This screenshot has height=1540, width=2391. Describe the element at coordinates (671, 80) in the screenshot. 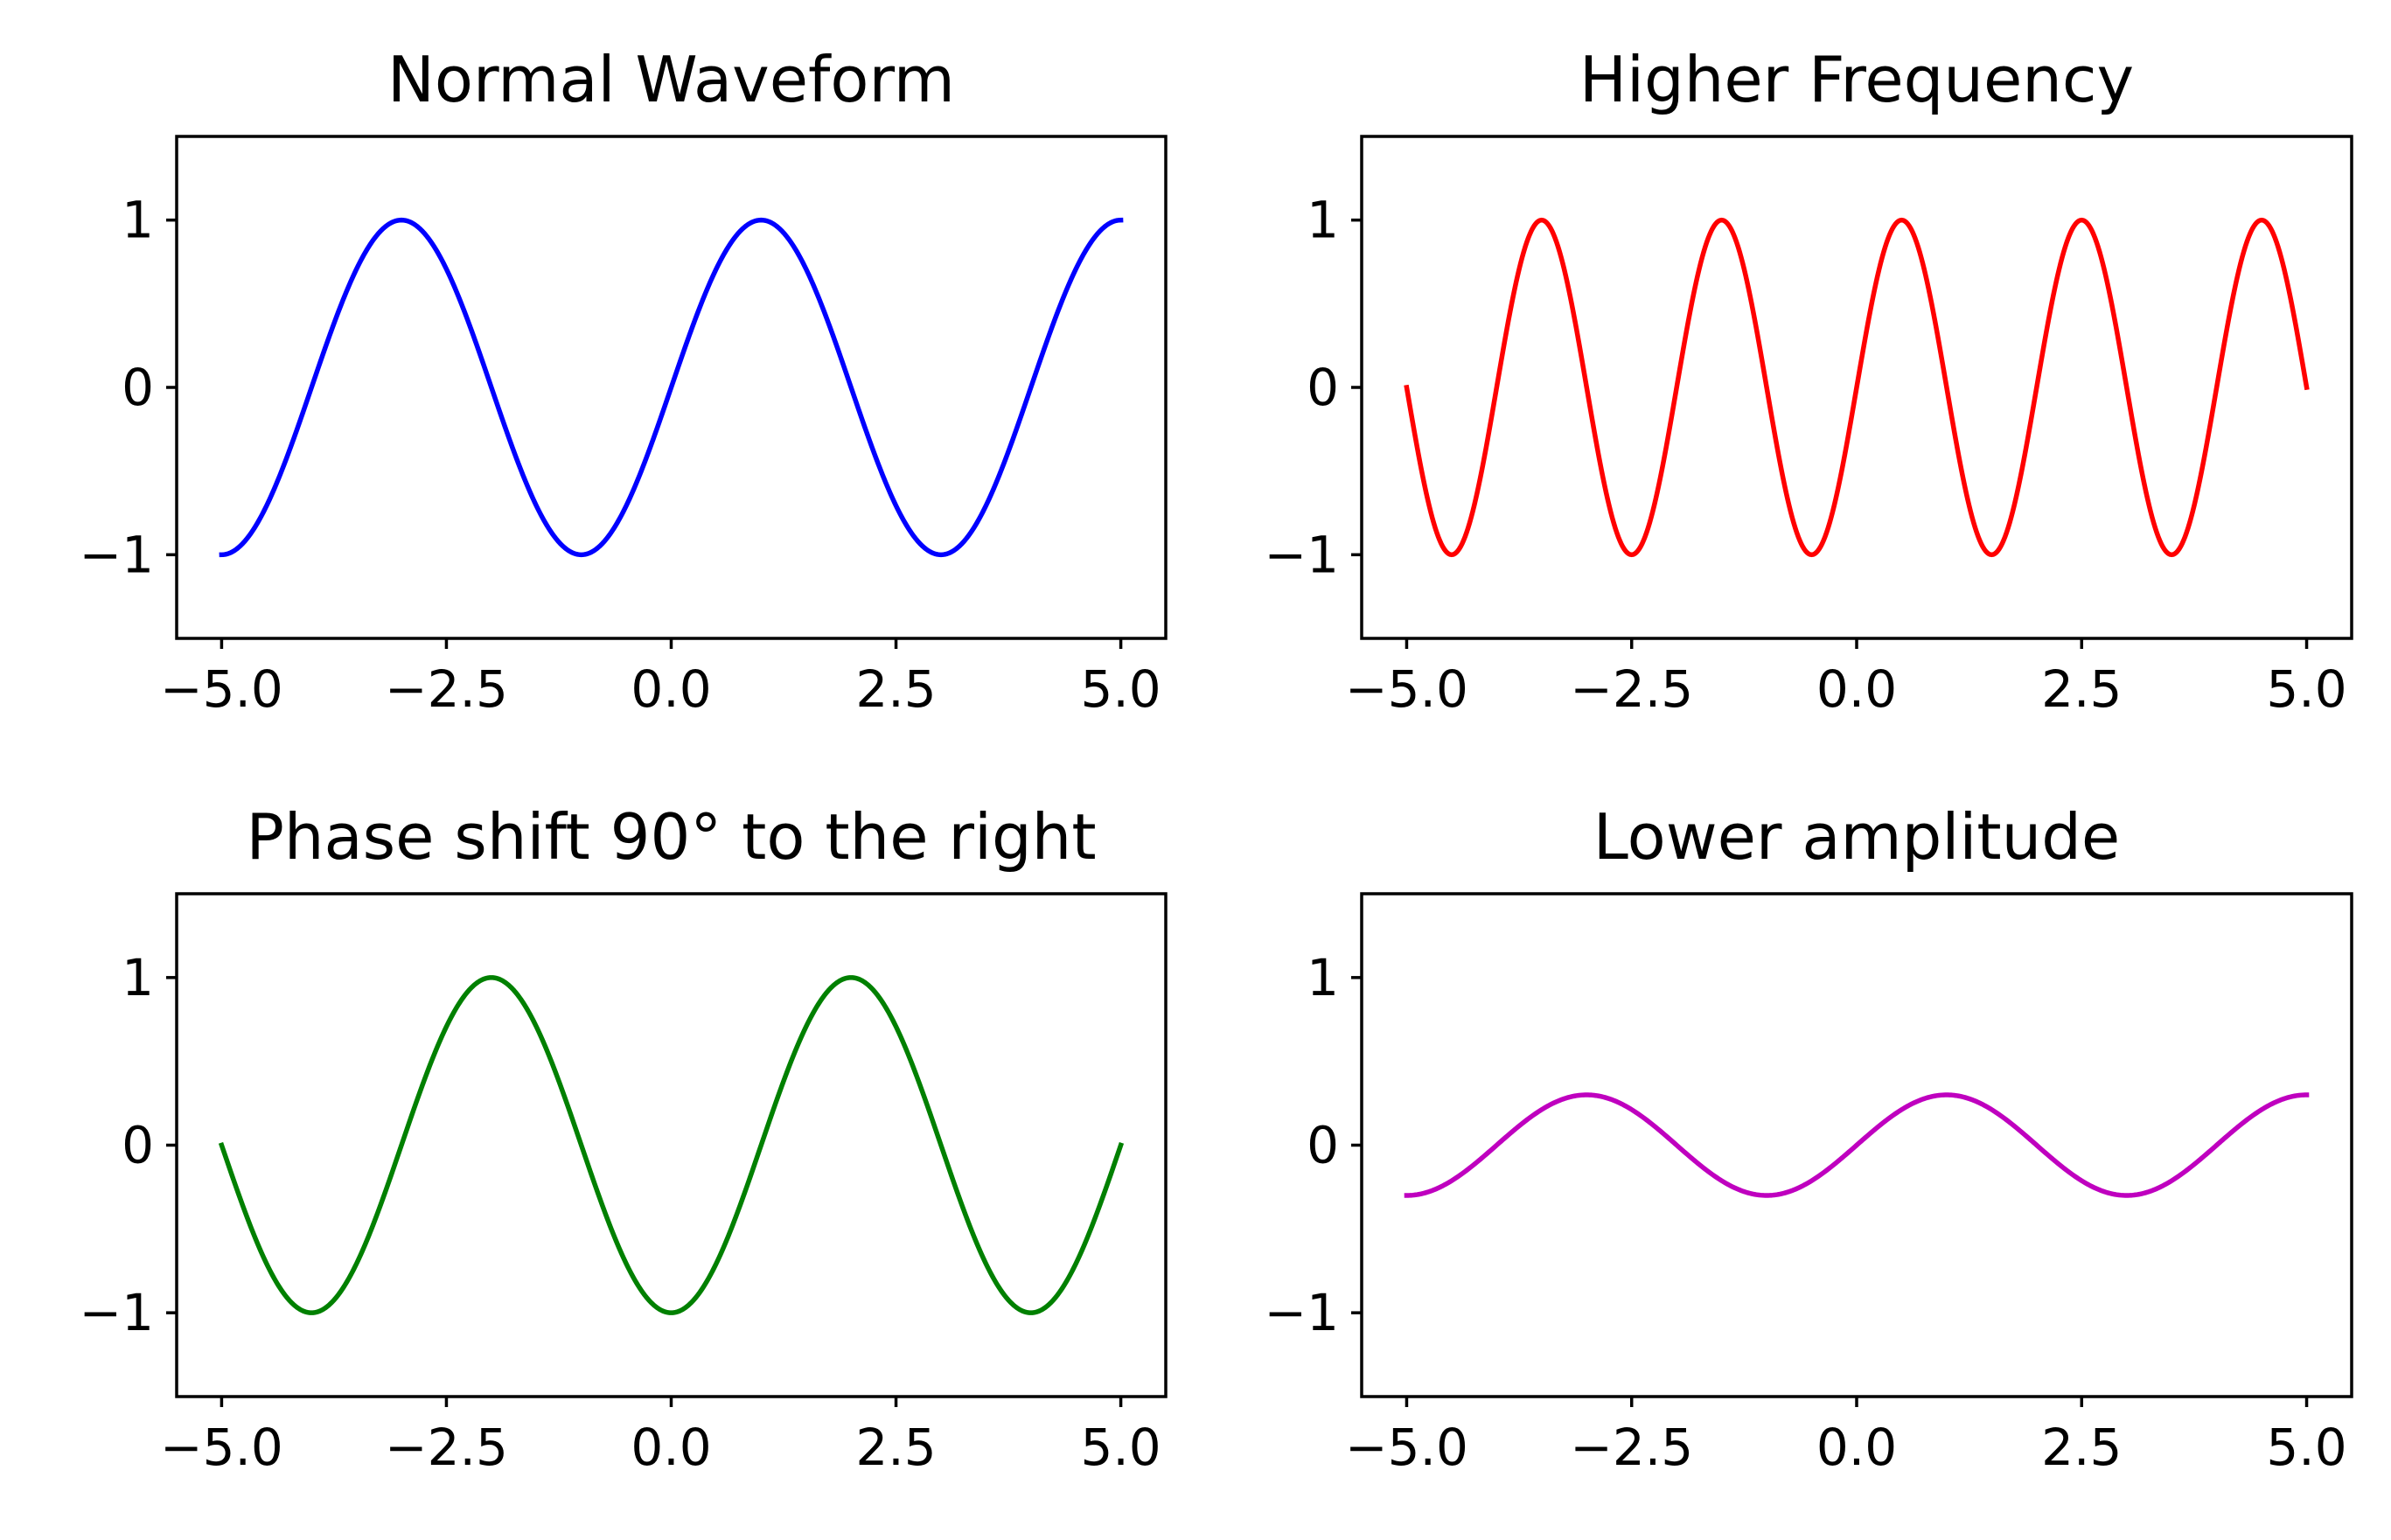

I see `subplot-title: Normal Waveform` at that location.